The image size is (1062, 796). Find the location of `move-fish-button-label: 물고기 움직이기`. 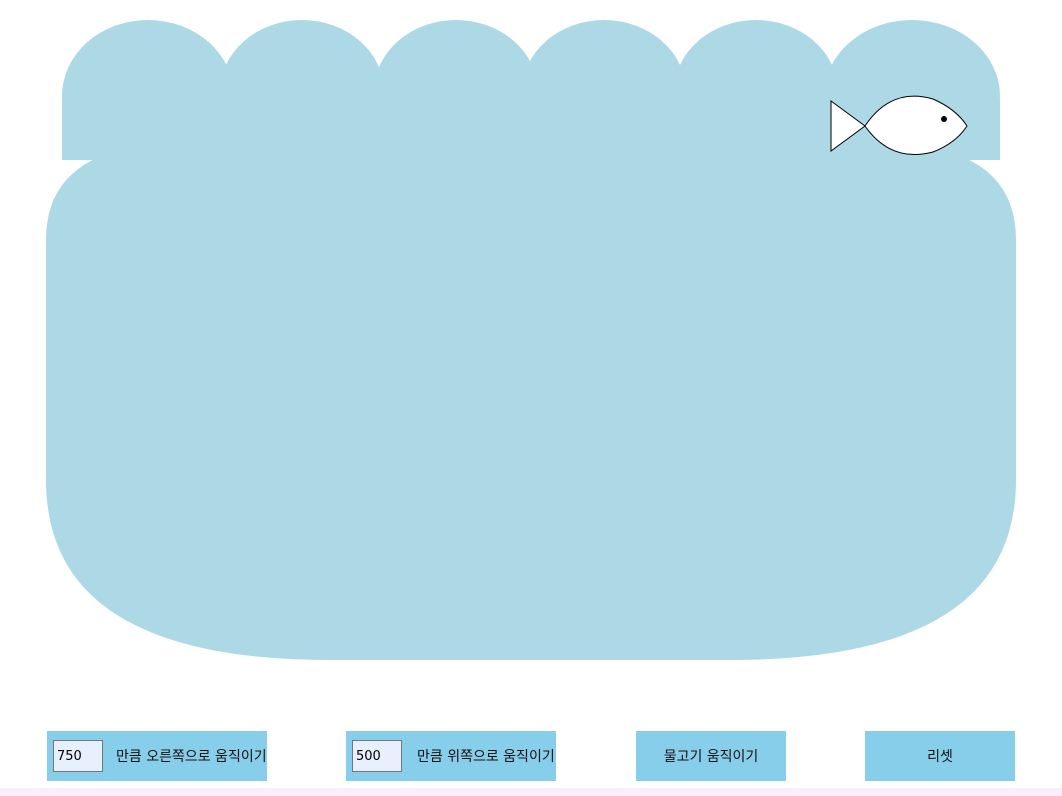

move-fish-button-label: 물고기 움직이기 is located at coordinates (711, 757).